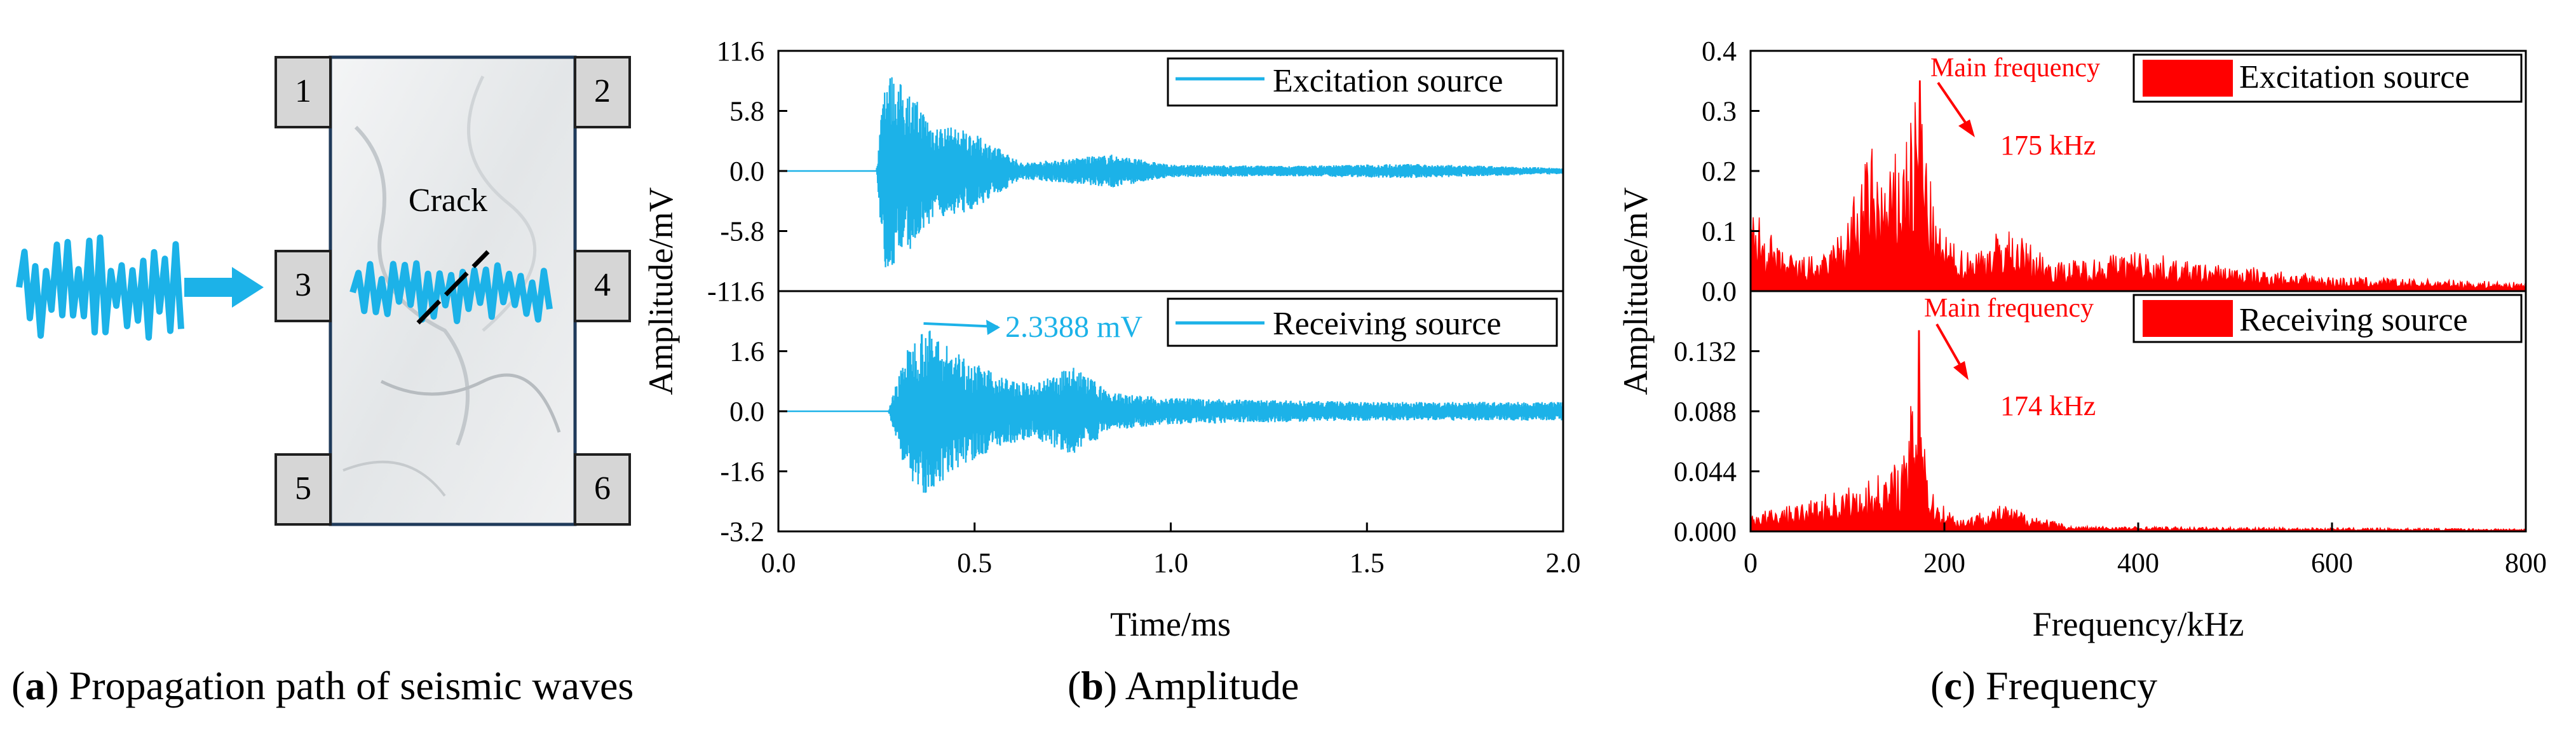 Image resolution: width=2576 pixels, height=731 pixels. Describe the element at coordinates (1944, 562) in the screenshot. I see `x-tick-label: 200` at that location.